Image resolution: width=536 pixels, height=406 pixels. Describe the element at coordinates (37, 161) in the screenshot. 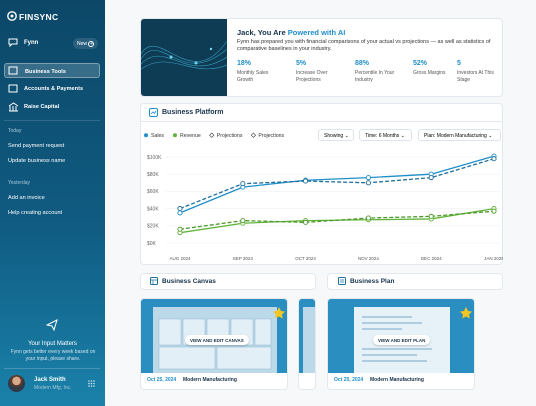

I see `history-item: Update business name` at that location.